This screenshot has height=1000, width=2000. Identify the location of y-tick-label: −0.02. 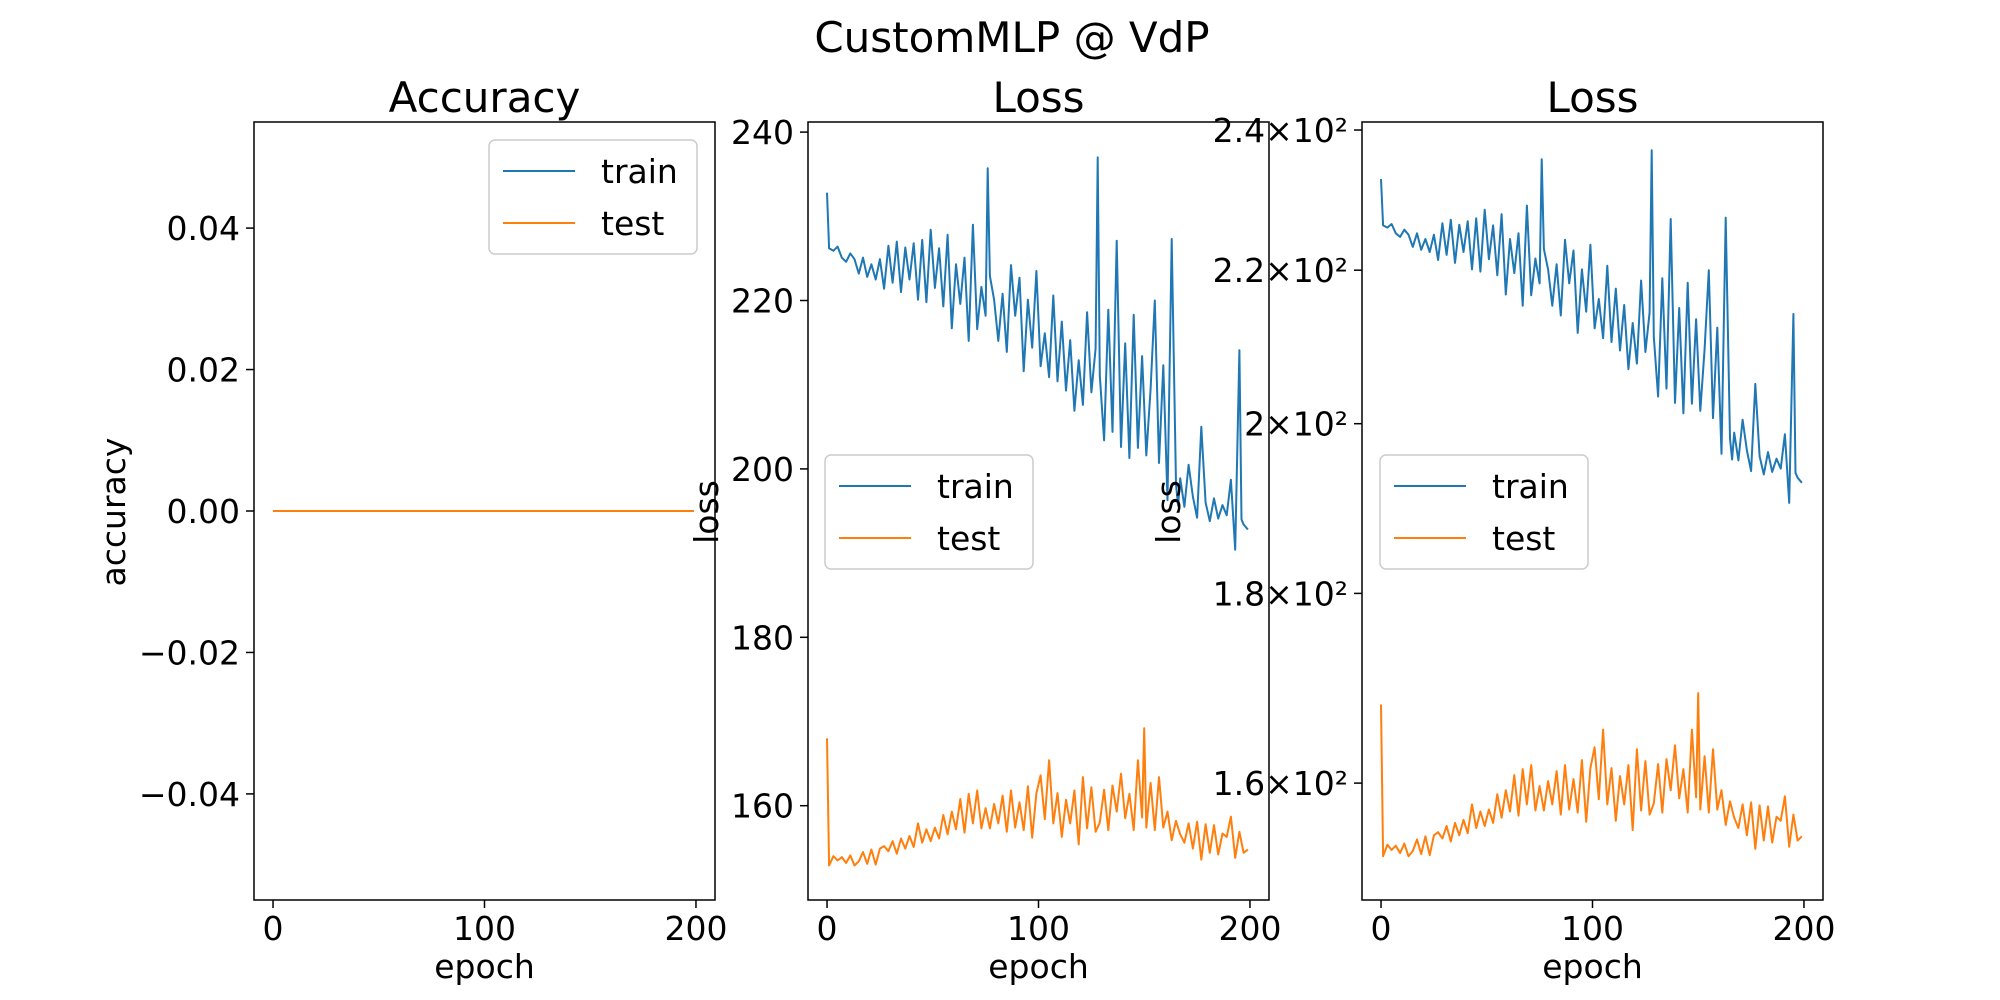
(189, 652).